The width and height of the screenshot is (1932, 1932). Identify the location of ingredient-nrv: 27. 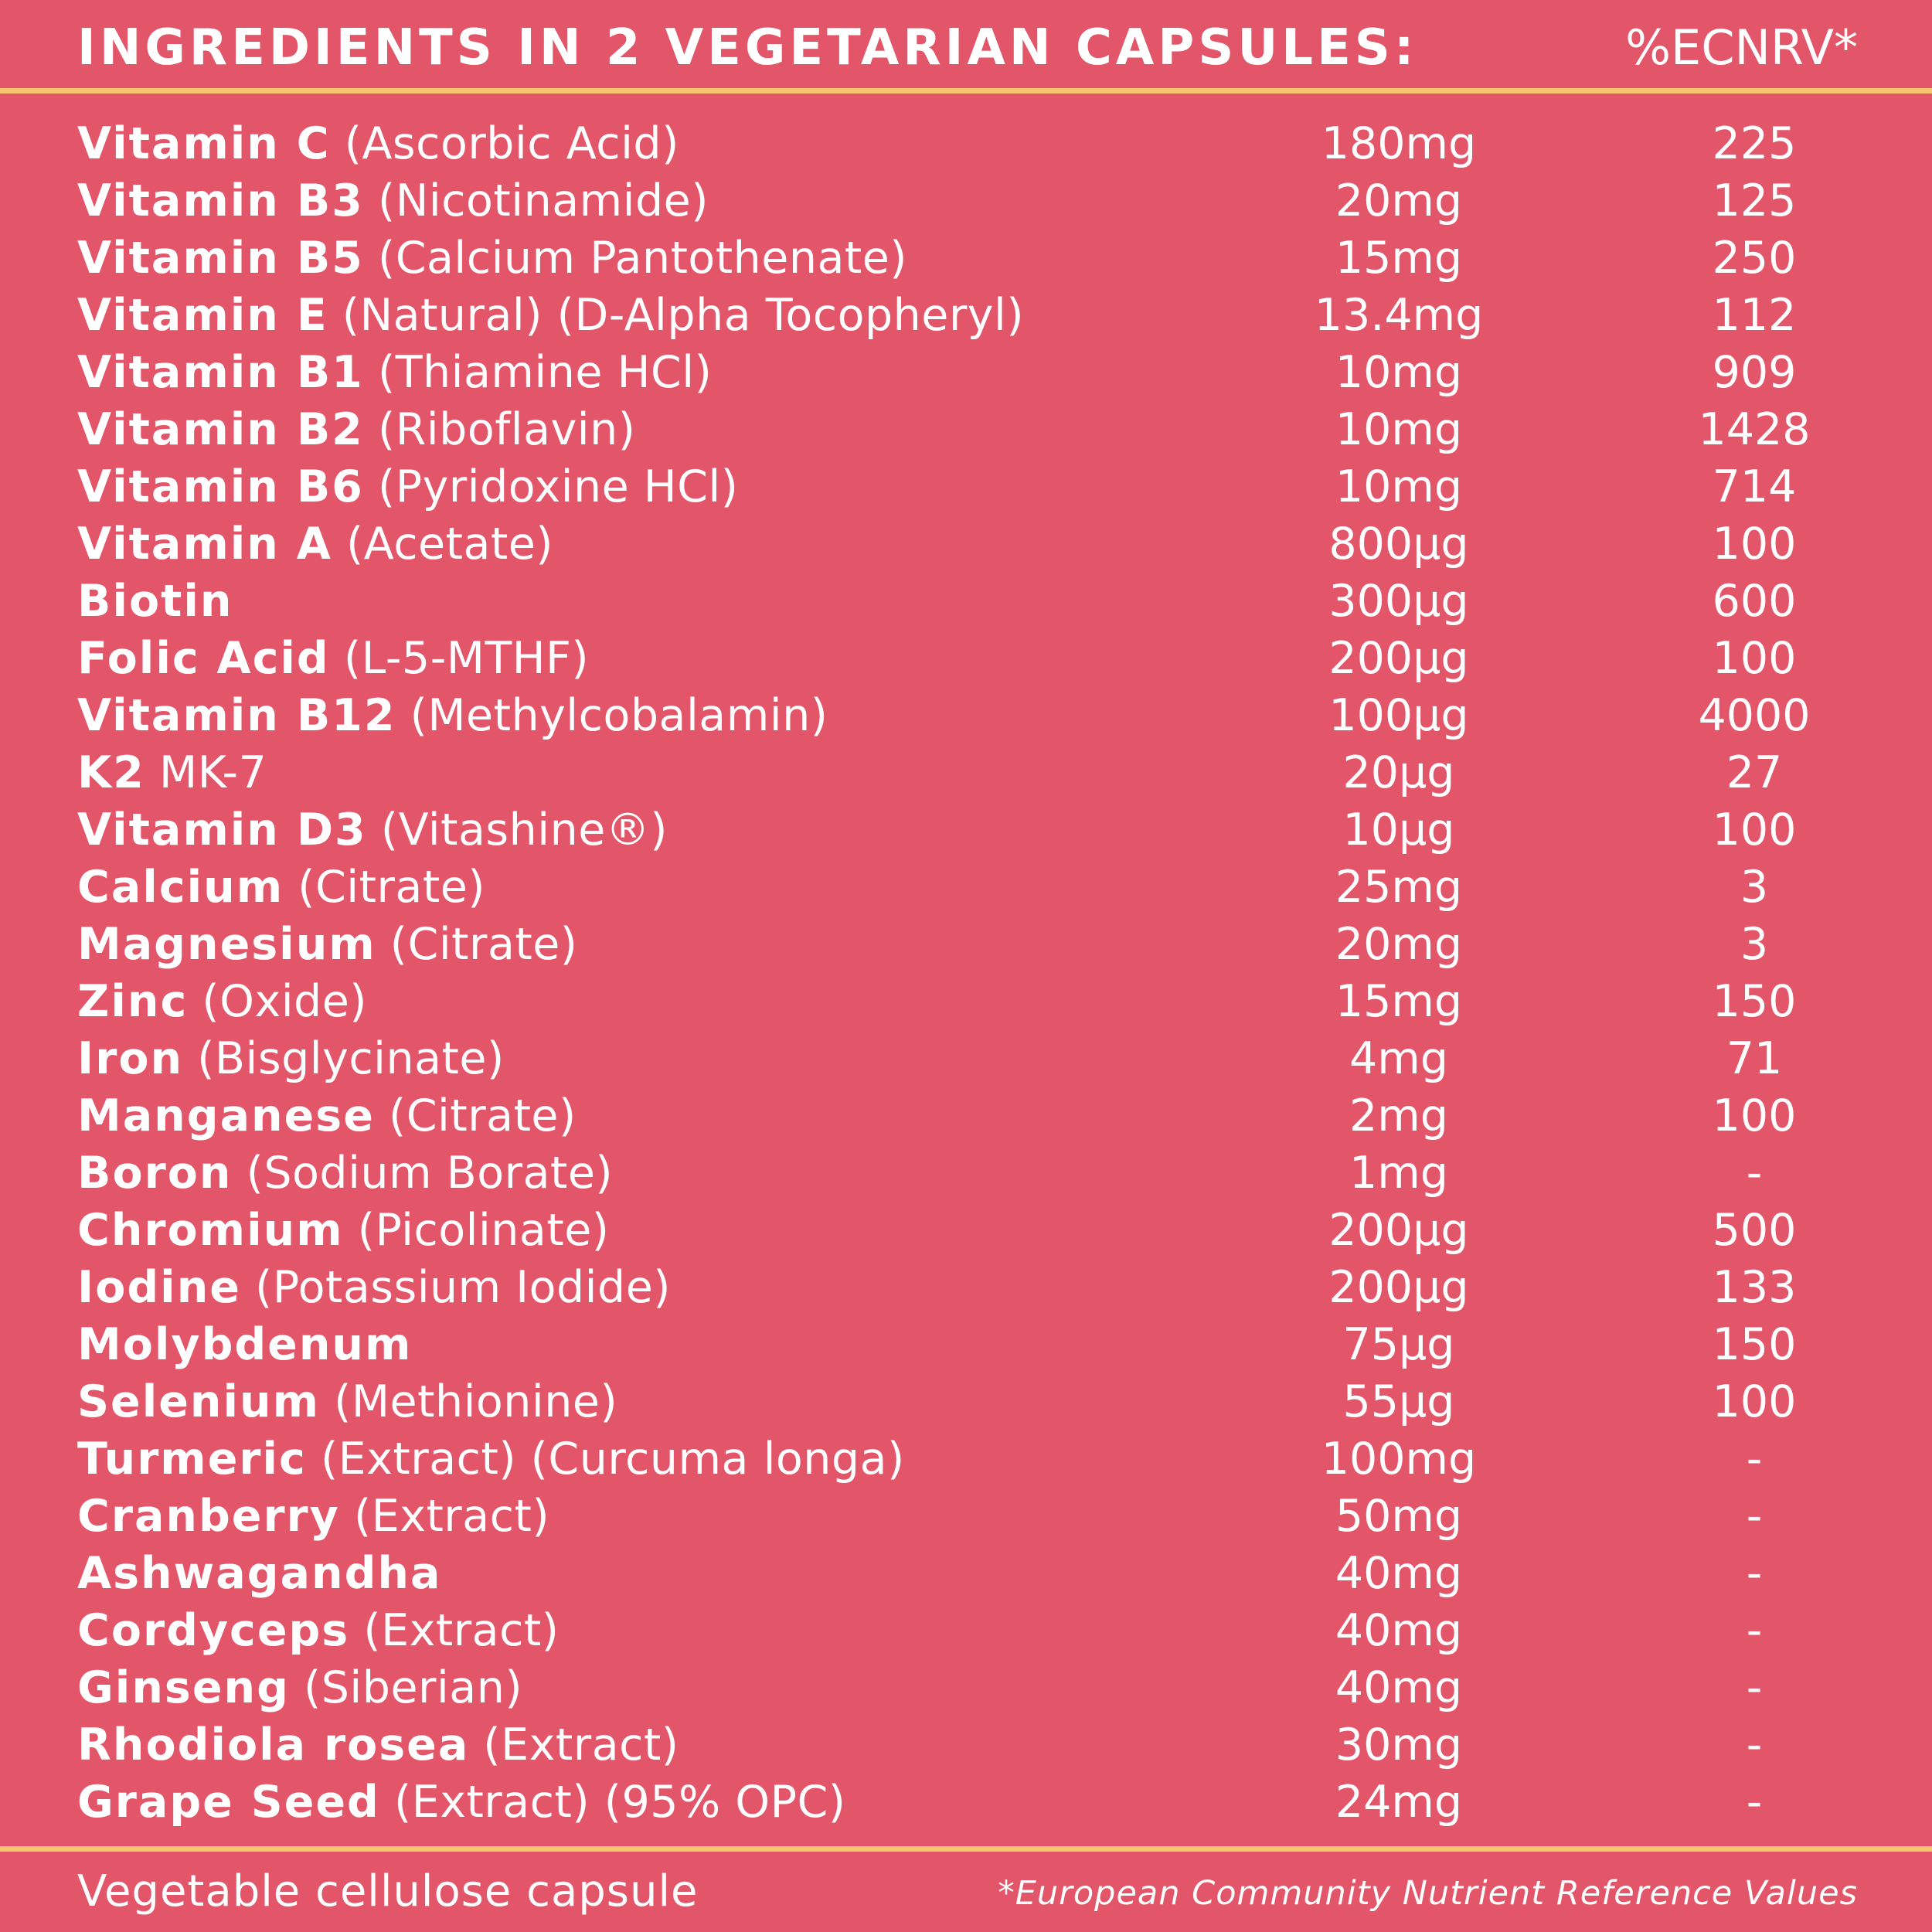
(1755, 773).